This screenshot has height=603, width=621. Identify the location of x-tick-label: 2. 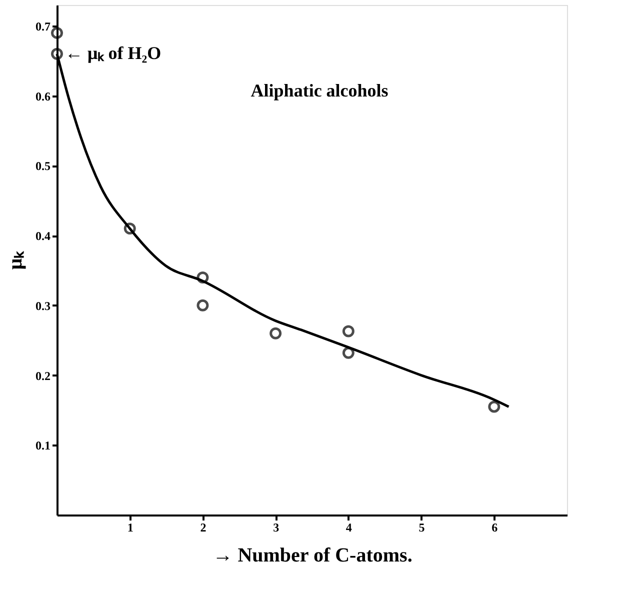
(203, 527).